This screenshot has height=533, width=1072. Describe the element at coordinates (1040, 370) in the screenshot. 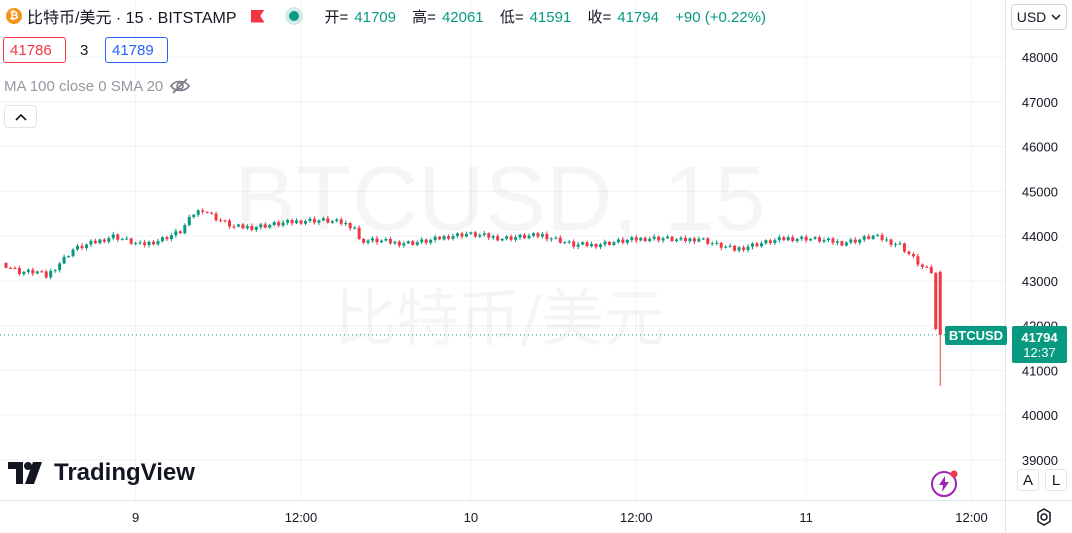

I see `y-tick-label: 41000` at that location.